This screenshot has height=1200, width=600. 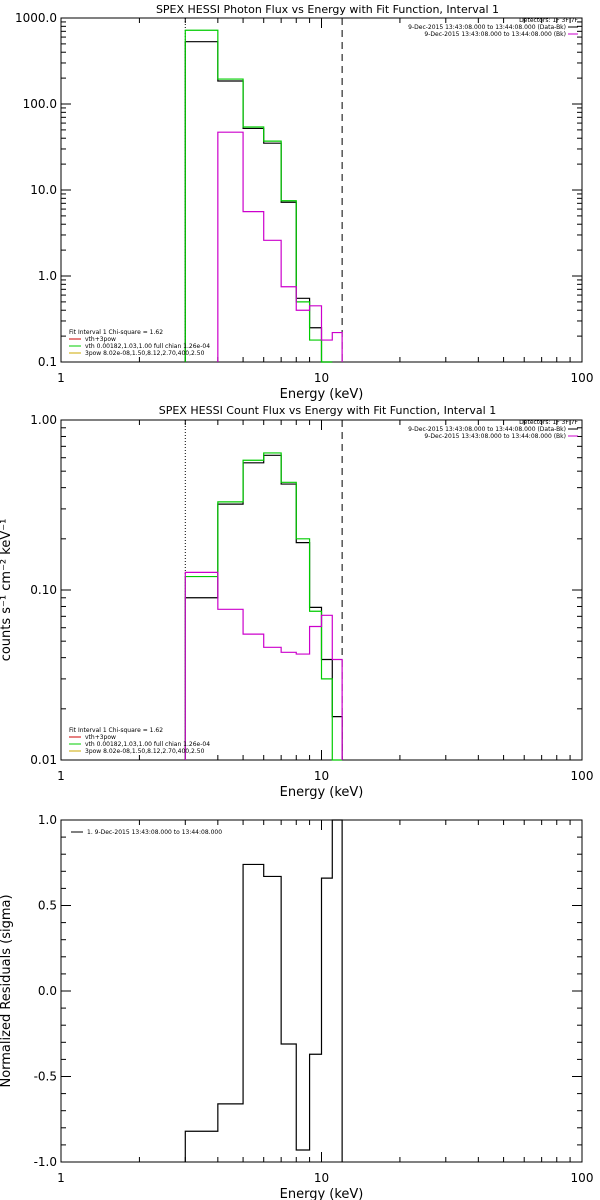 What do you see at coordinates (7, 990) in the screenshot?
I see `y-axis-label: Normalized Residuals (sigma)` at bounding box center [7, 990].